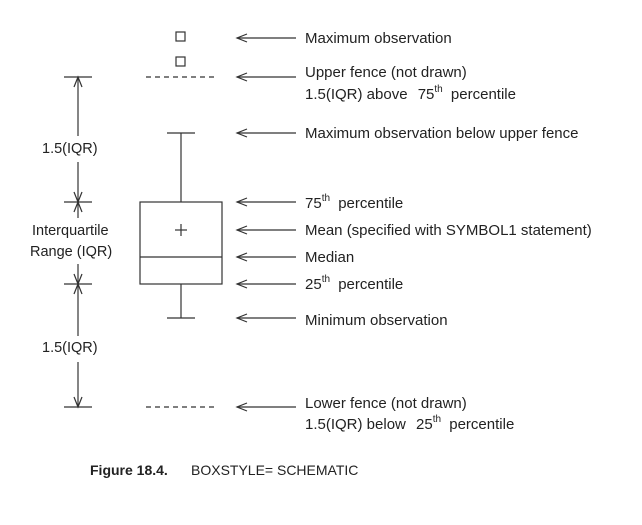 The height and width of the screenshot is (525, 642). I want to click on lower-fence-label-line1: Lower fence (not drawn), so click(386, 403).